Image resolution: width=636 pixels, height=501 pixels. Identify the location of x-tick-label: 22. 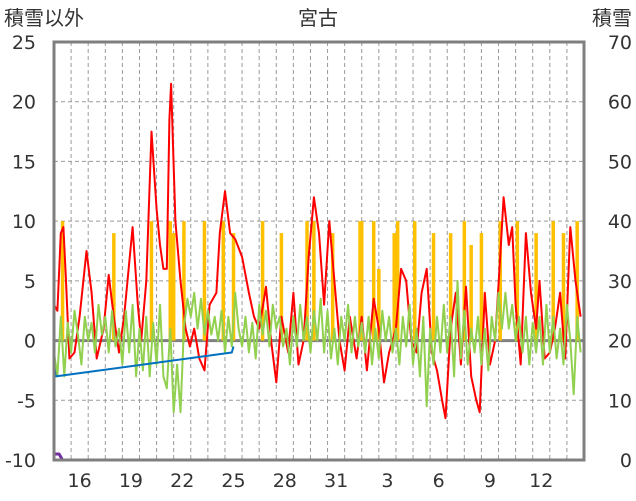
(182, 481).